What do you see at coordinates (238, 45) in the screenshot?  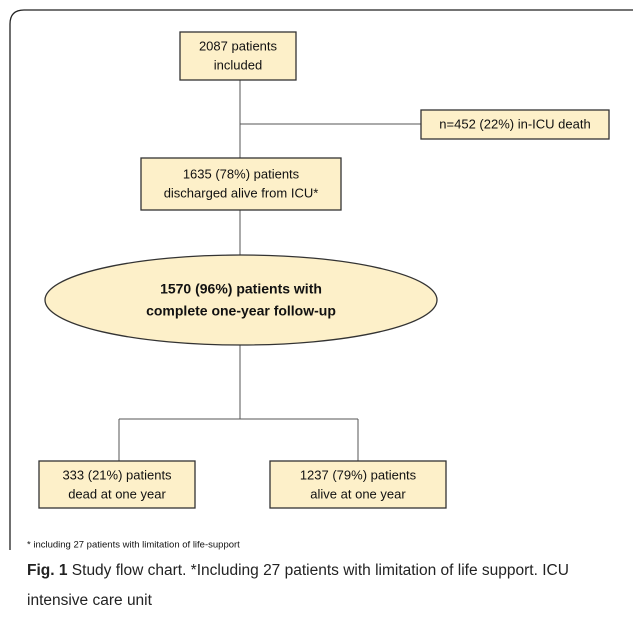 I see `node-label: 2087 patients` at bounding box center [238, 45].